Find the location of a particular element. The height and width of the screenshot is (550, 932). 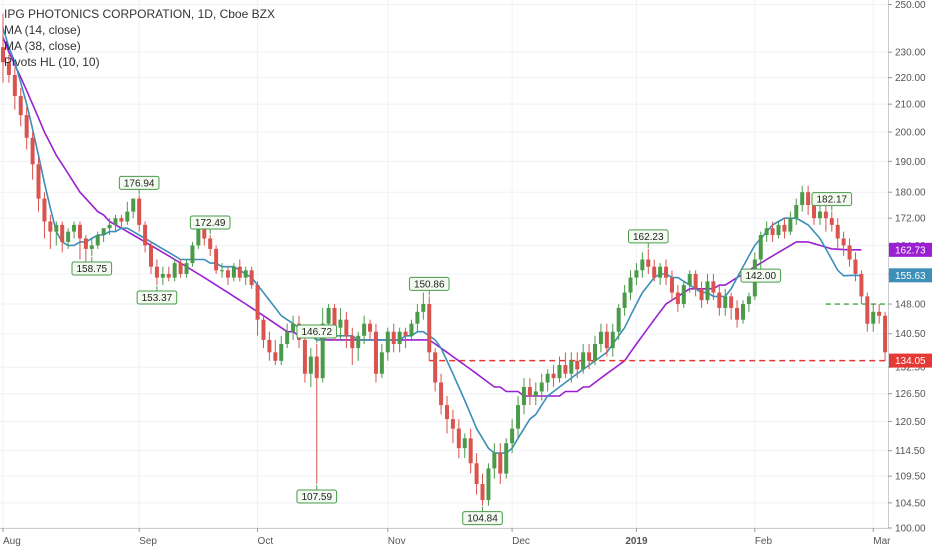

y-tick-label: 100.00 is located at coordinates (910, 529).